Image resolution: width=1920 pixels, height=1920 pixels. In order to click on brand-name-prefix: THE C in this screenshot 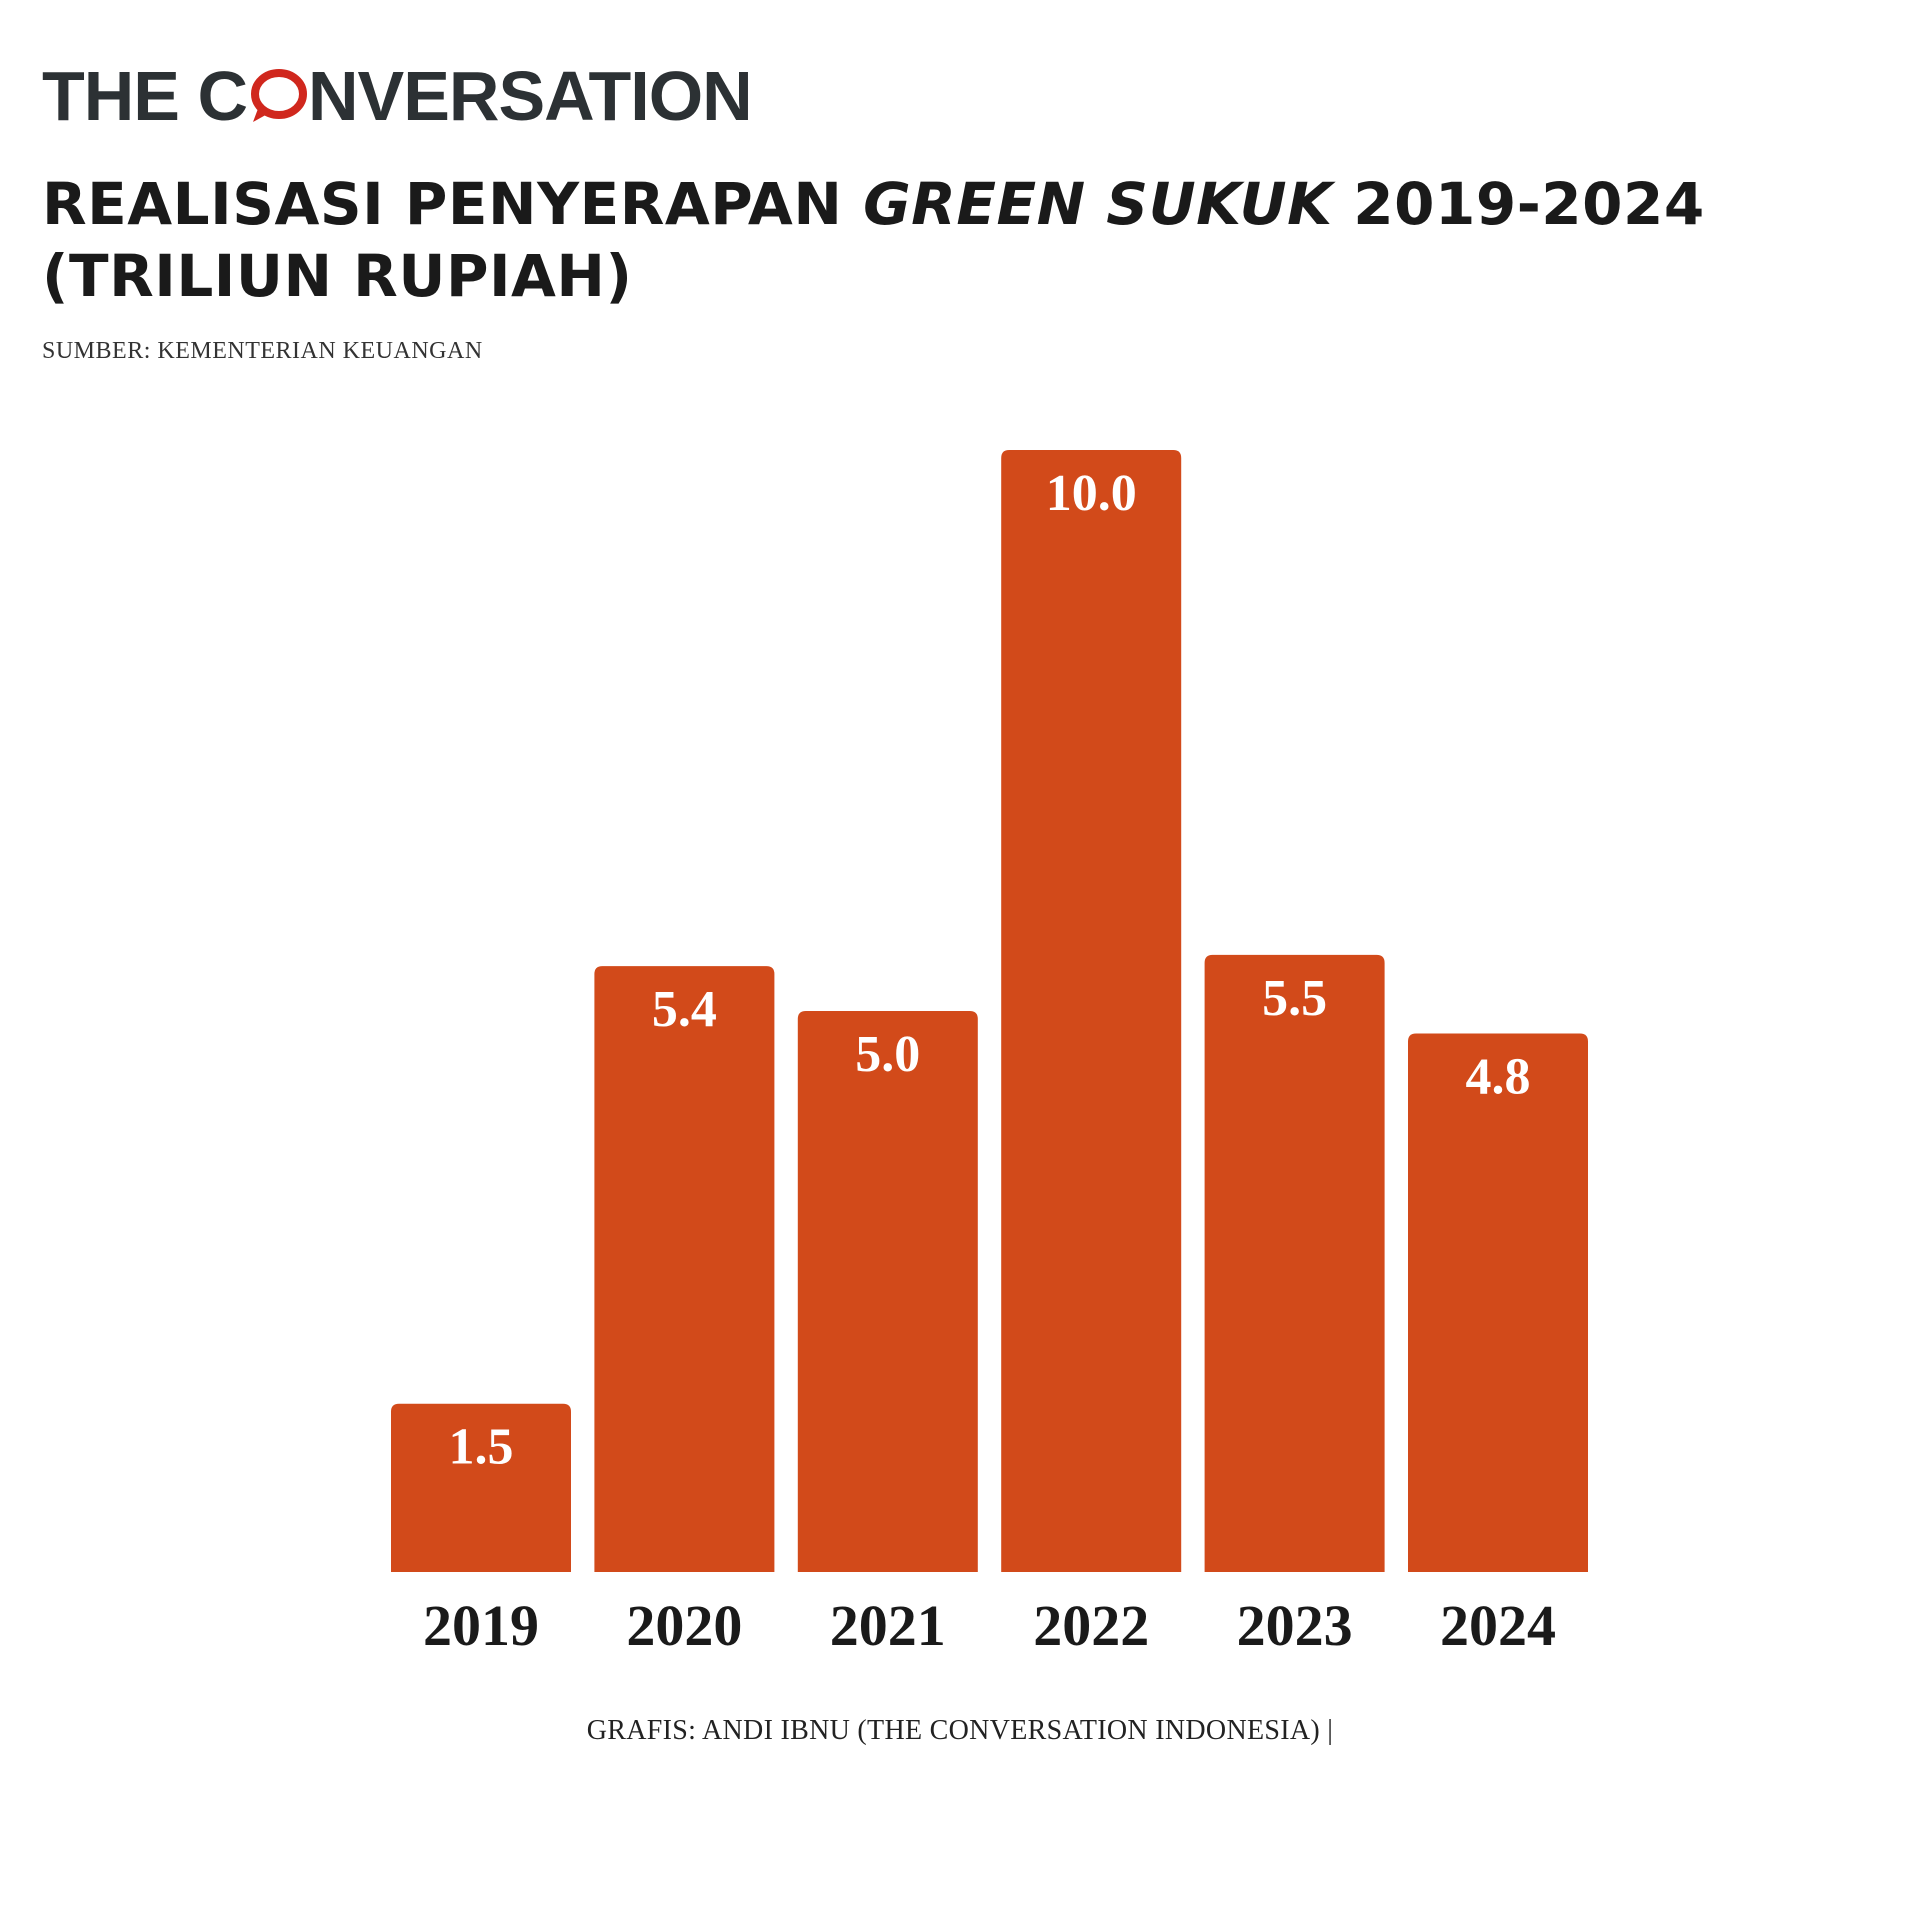, I will do `click(145, 96)`.